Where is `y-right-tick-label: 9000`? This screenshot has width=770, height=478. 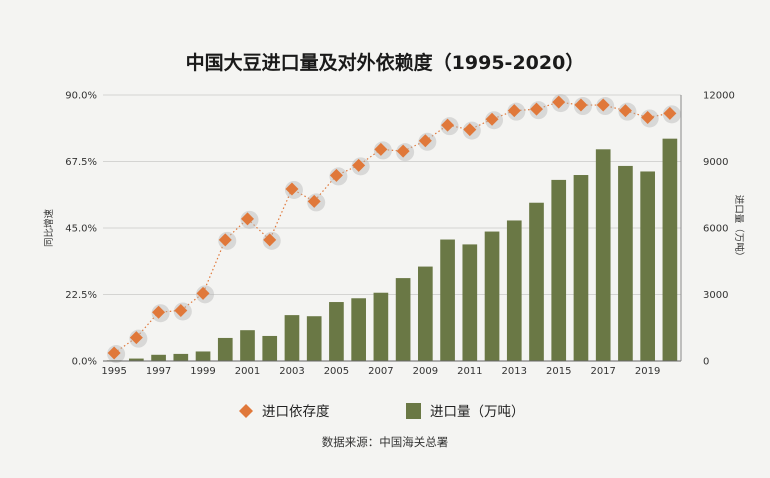 y-right-tick-label: 9000 is located at coordinates (715, 162).